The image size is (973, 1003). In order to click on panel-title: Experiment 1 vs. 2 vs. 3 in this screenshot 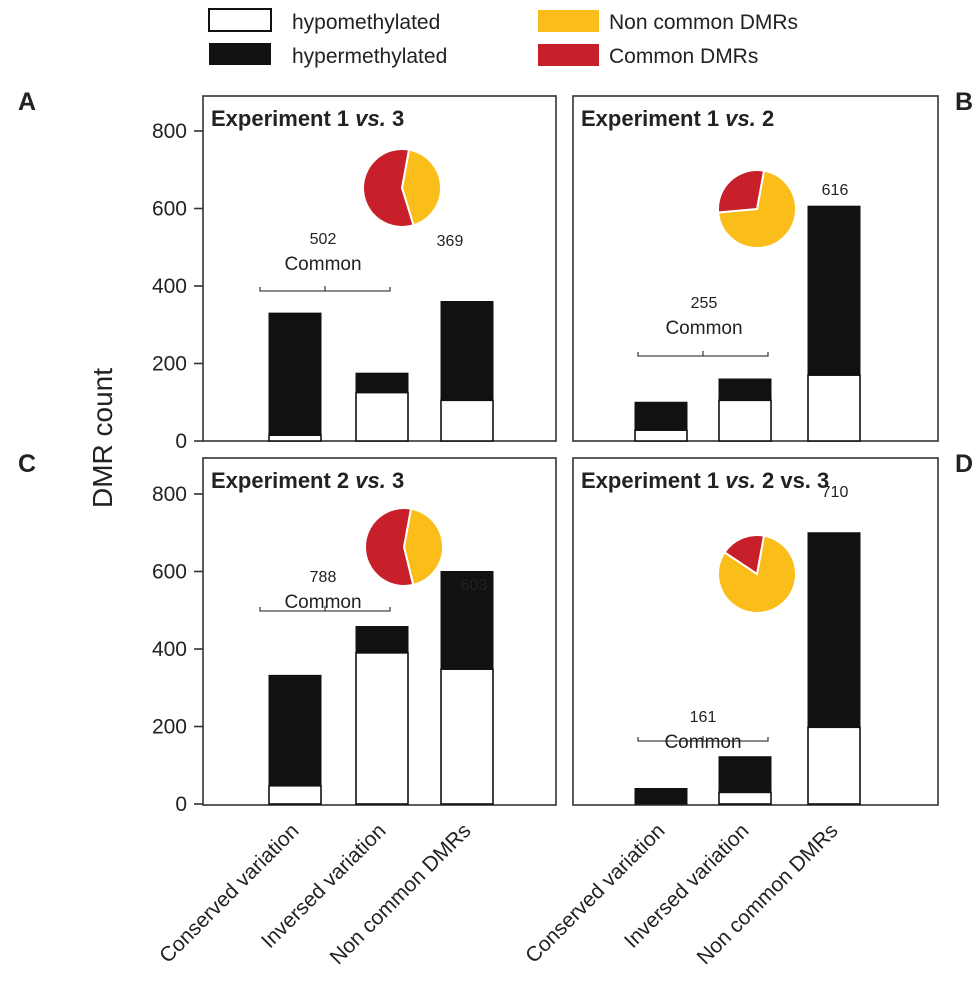, I will do `click(705, 480)`.